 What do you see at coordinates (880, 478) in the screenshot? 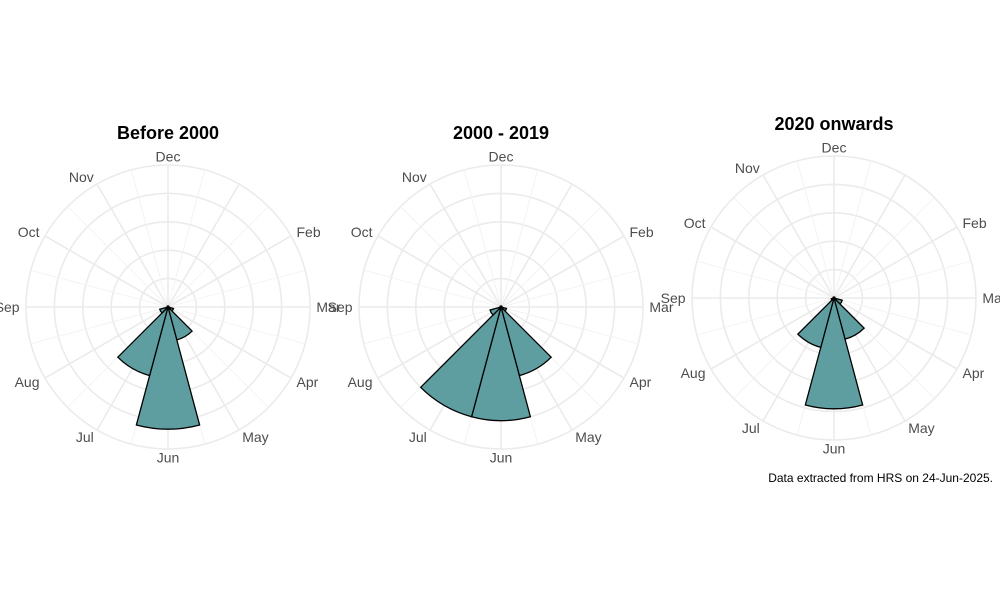
I see `data-source-caption: Data extracted from HRS on 24-Jun-2025.` at bounding box center [880, 478].